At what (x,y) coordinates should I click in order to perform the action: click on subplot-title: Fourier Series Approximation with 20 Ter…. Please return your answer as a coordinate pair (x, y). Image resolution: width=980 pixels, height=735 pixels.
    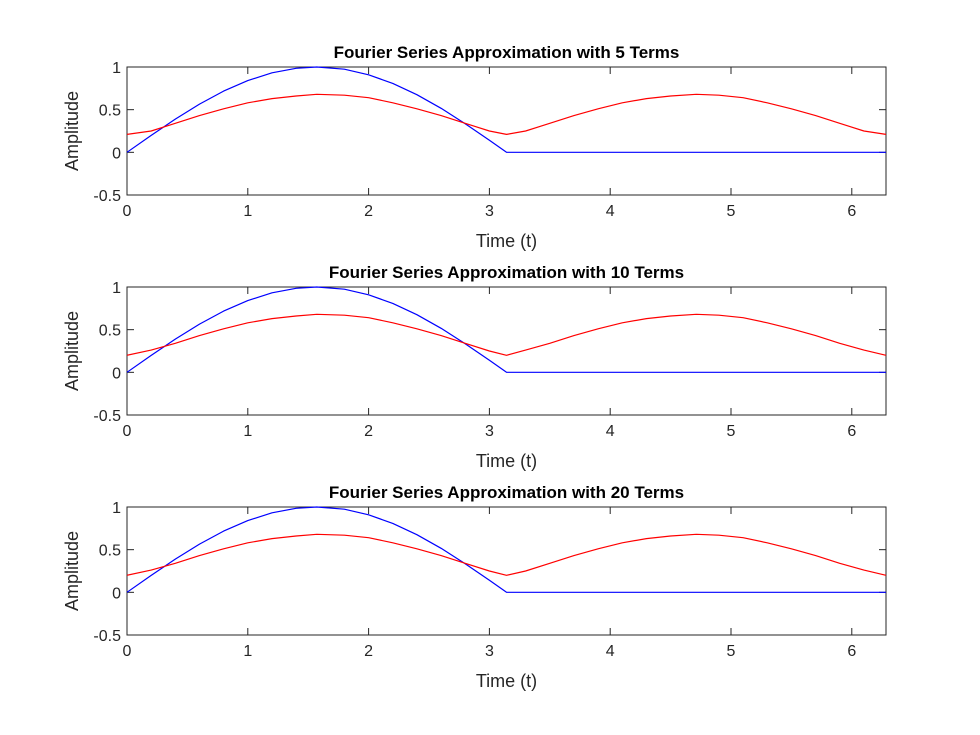
    Looking at the image, I should click on (506, 492).